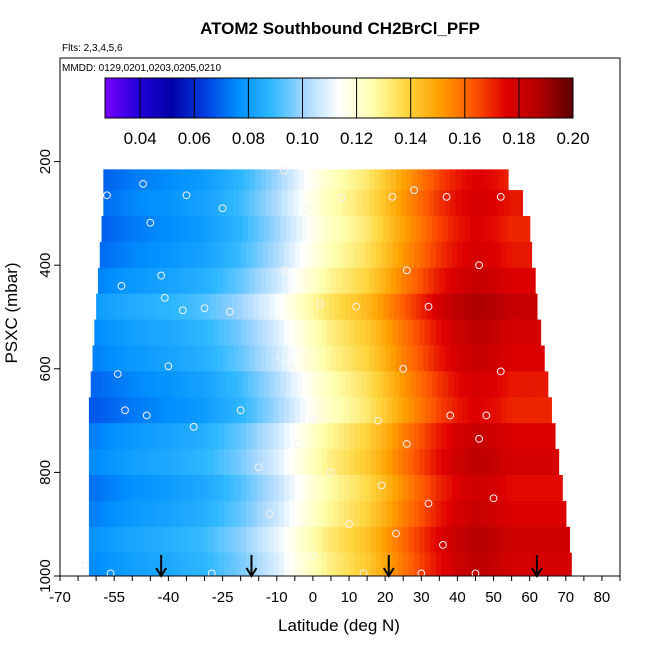  I want to click on colorbar-tick-label: 0.08, so click(248, 138).